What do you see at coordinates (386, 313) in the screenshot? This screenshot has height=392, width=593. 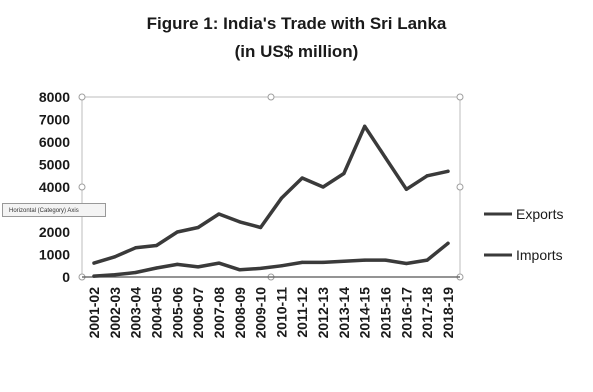 I see `x-tick-label: 2015-16` at bounding box center [386, 313].